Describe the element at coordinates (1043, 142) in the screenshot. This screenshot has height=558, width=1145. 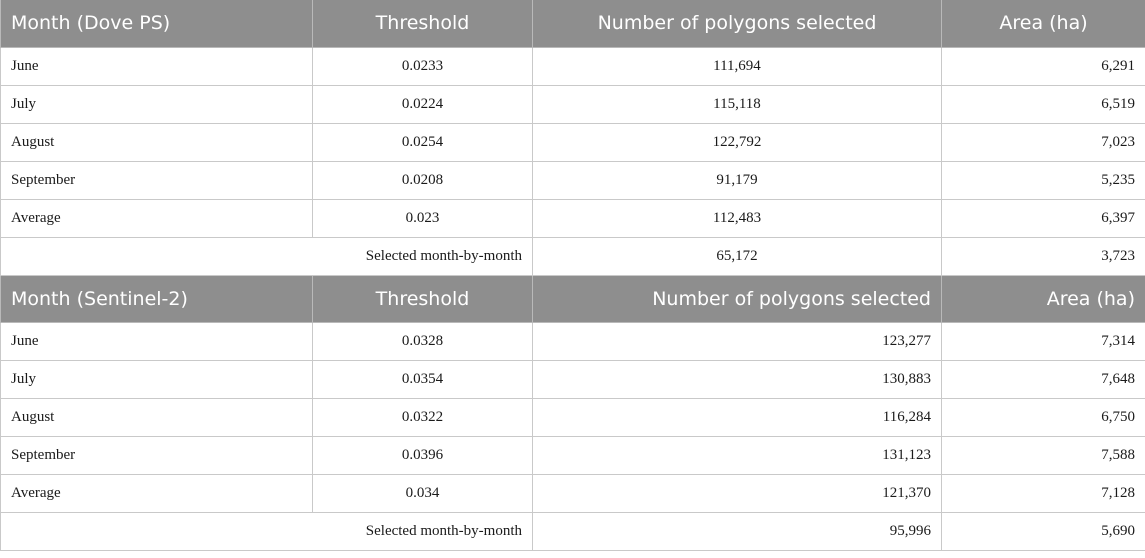
I see `area-cell: 7,023` at that location.